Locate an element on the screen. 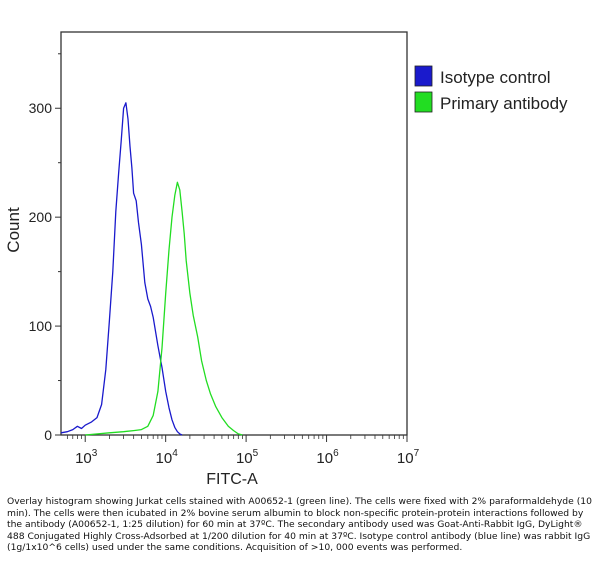 The width and height of the screenshot is (600, 584). x-axis-label: FITC-A is located at coordinates (232, 479).